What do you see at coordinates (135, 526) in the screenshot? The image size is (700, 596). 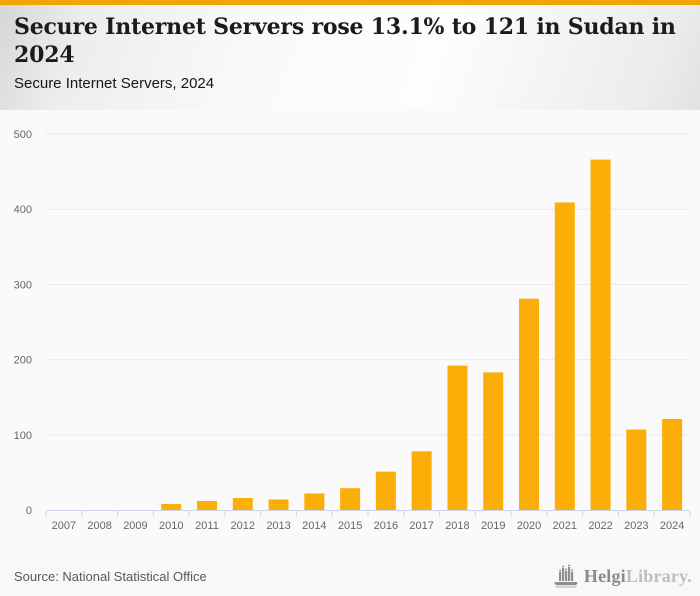 I see `x-axis-label-2009: 2009` at bounding box center [135, 526].